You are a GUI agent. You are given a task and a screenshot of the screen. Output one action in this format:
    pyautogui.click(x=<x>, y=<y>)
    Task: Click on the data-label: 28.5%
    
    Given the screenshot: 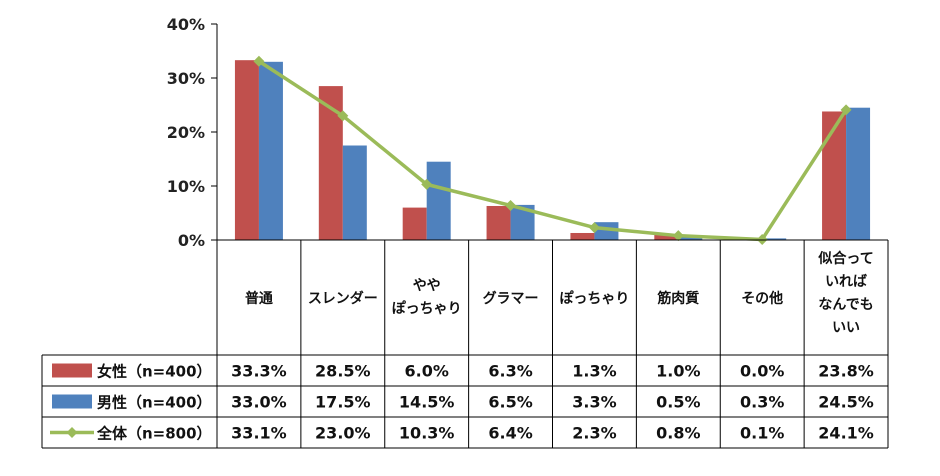 What is the action you would take?
    pyautogui.click(x=343, y=371)
    